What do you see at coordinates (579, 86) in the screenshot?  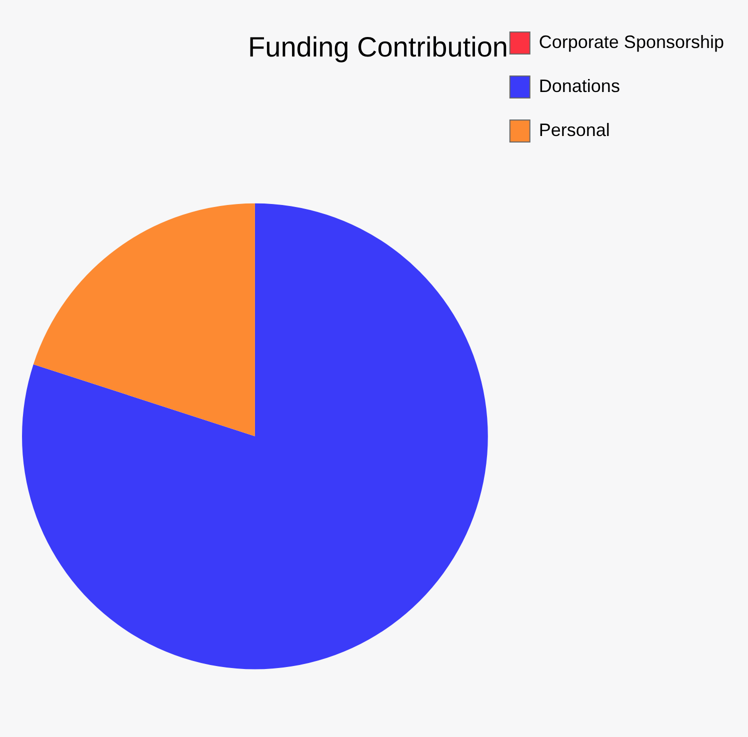 I see `legend-label: Donations` at bounding box center [579, 86].